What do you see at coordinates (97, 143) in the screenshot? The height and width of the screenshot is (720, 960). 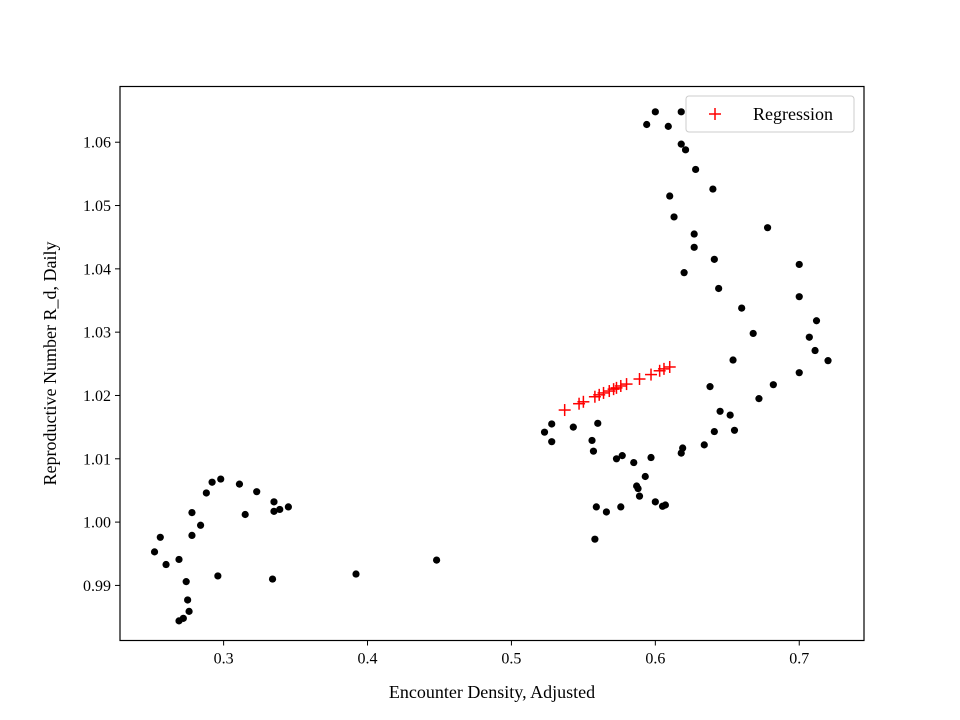 I see `y-tick-label: 1.06` at bounding box center [97, 143].